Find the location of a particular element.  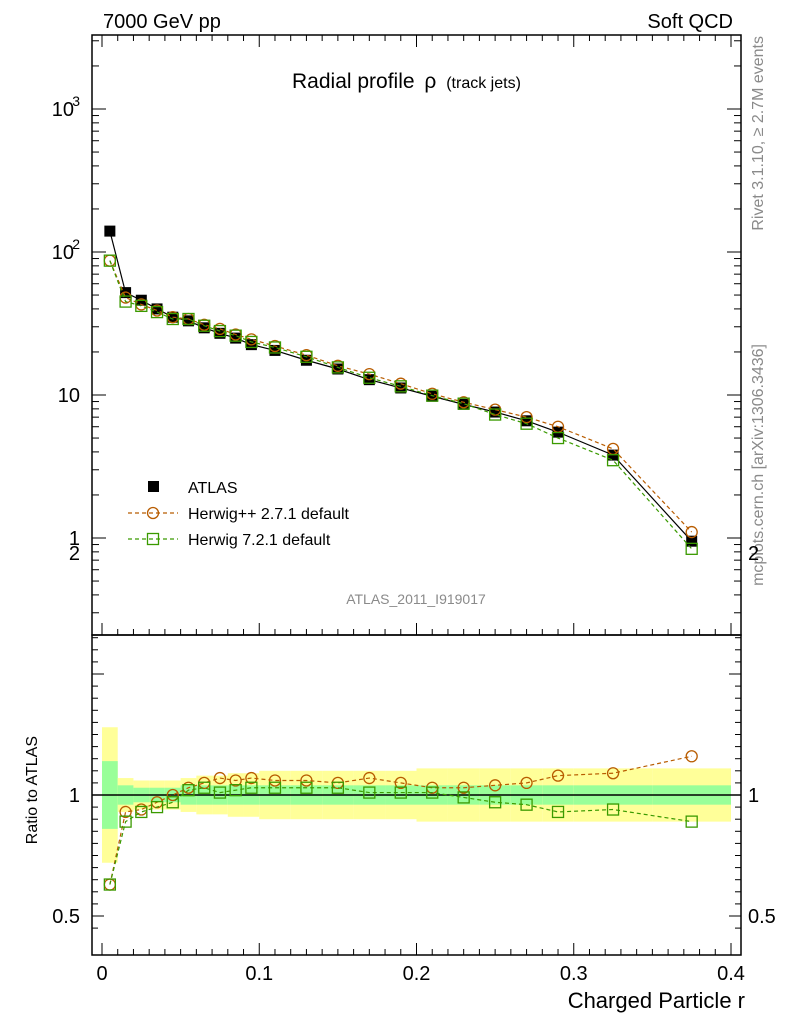

x-axis-label: Charged Particle r is located at coordinates (656, 1000).